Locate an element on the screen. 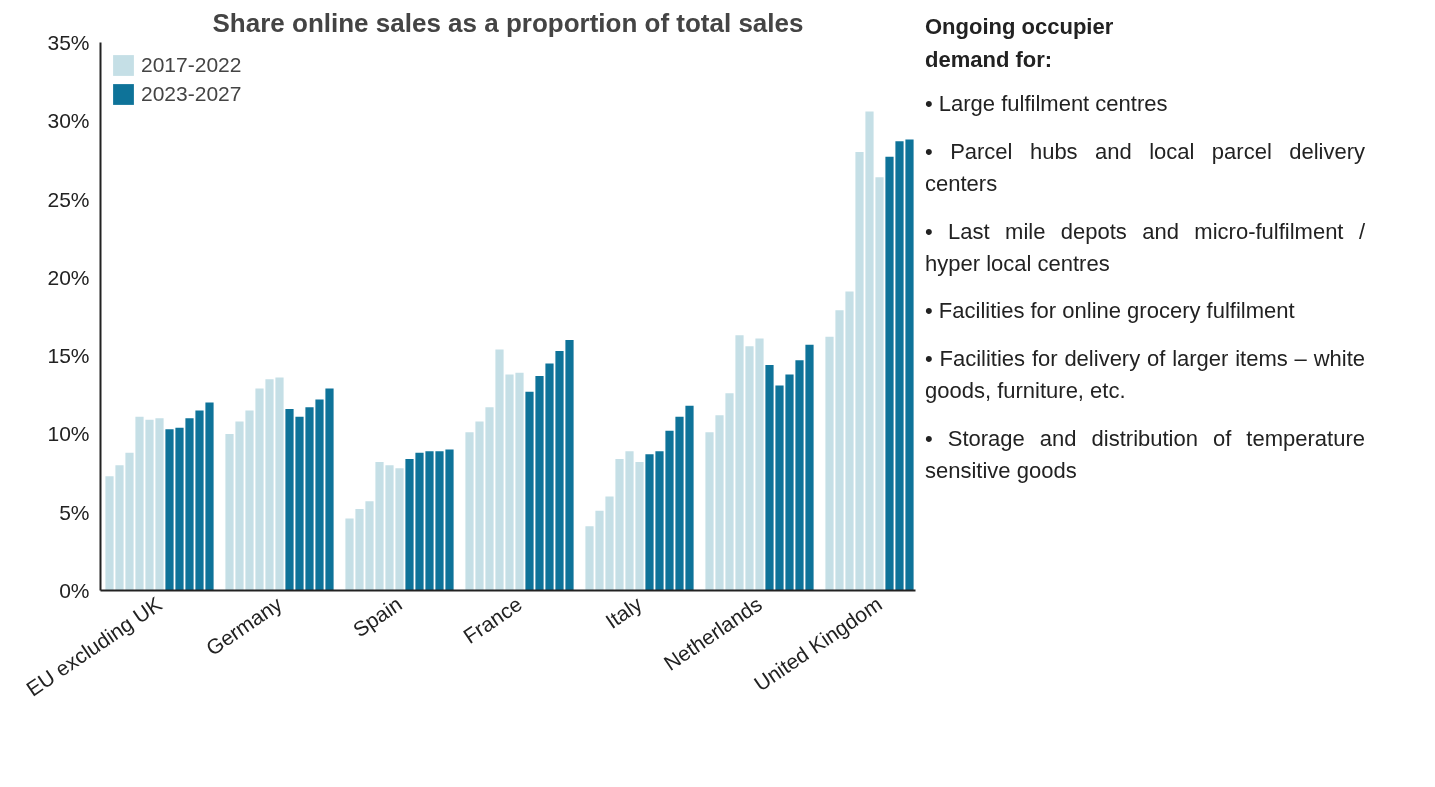  y-tick-label: 0% is located at coordinates (74, 590).